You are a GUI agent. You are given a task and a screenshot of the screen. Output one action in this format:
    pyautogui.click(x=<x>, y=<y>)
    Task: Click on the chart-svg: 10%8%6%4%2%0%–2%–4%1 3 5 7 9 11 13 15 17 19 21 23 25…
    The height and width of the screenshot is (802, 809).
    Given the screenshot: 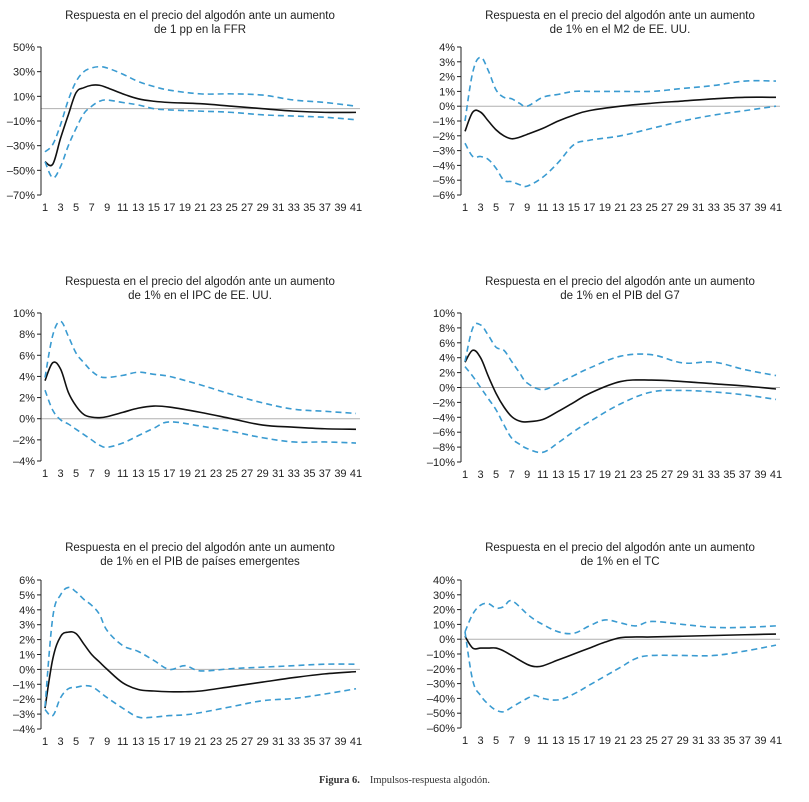 What is the action you would take?
    pyautogui.click(x=187, y=394)
    